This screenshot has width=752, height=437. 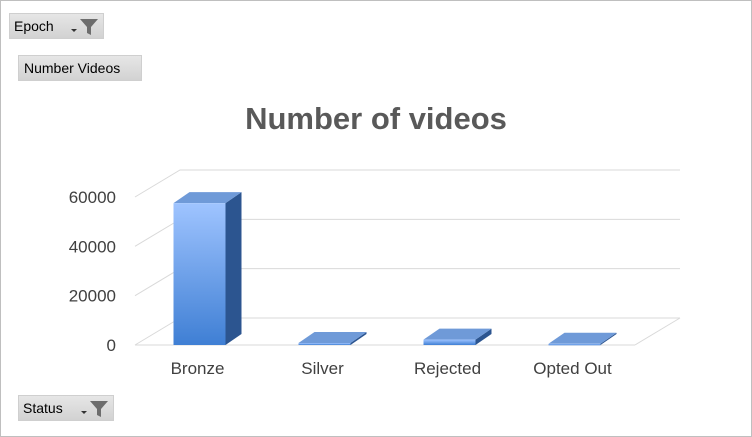 What do you see at coordinates (66, 408) in the screenshot?
I see `status-filter-button: Status` at bounding box center [66, 408].